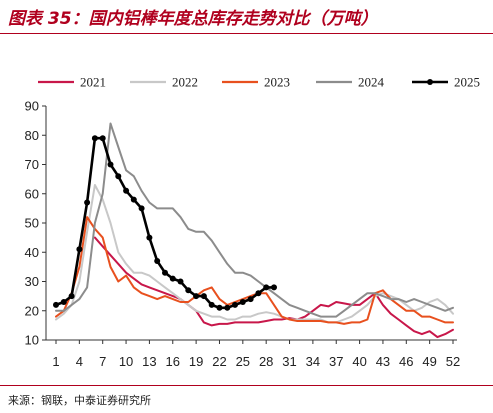 This screenshot has height=413, width=493. What do you see at coordinates (371, 82) in the screenshot?
I see `legend-label-2024: 2024` at bounding box center [371, 82].